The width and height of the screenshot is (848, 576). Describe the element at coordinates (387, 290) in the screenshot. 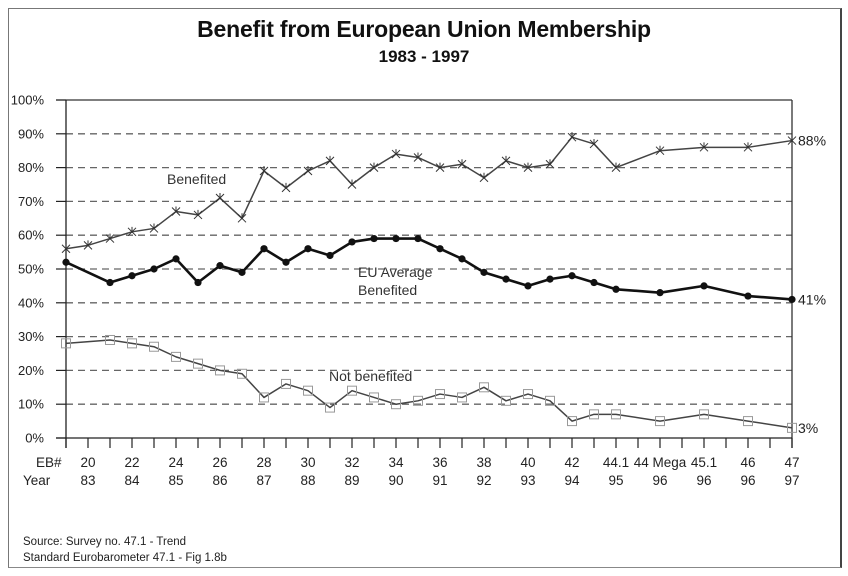

I see `annotation-eu-average-benefited: Benefited` at that location.